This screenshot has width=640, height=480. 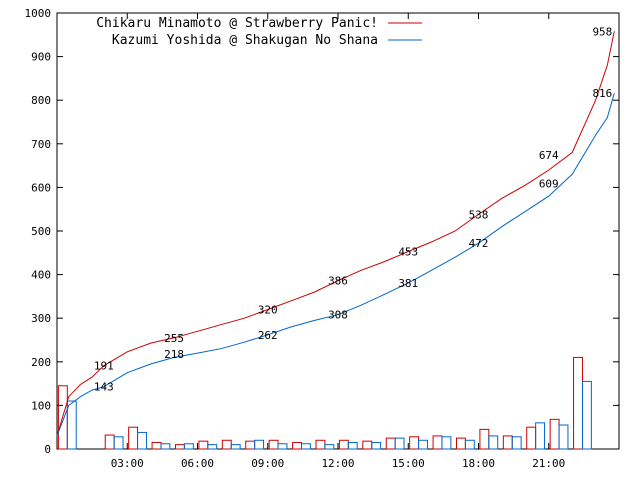 I want to click on point-label: 308, so click(x=338, y=315).